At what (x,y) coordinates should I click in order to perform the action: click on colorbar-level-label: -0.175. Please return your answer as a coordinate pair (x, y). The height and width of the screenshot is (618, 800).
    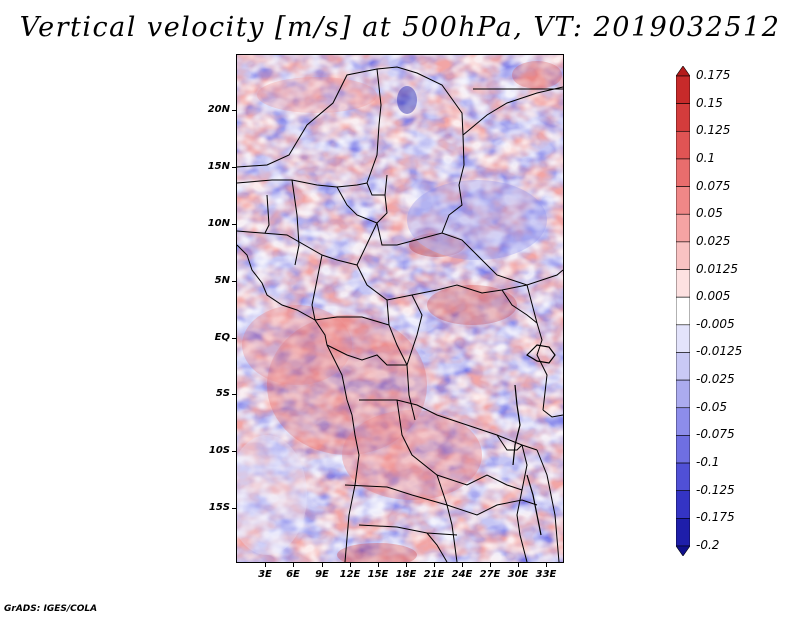
    Looking at the image, I should click on (715, 517).